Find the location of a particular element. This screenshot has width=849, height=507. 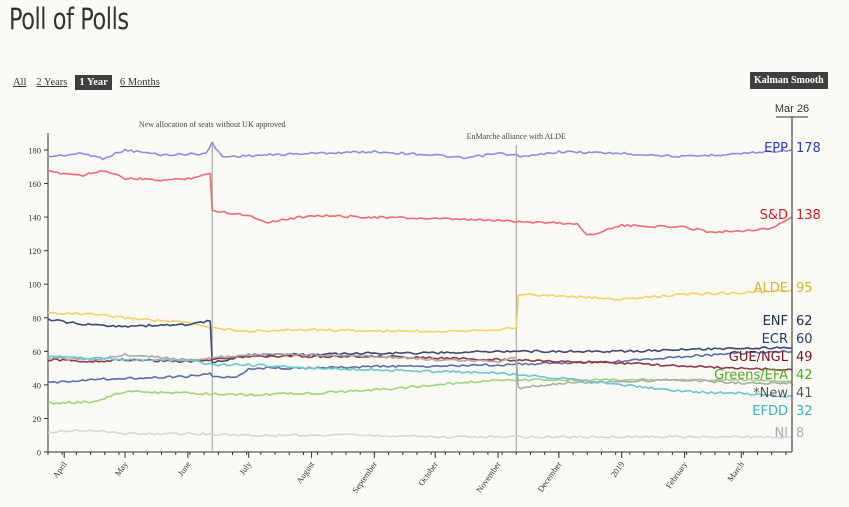

end-label-name: Greens/EFA is located at coordinates (751, 375).